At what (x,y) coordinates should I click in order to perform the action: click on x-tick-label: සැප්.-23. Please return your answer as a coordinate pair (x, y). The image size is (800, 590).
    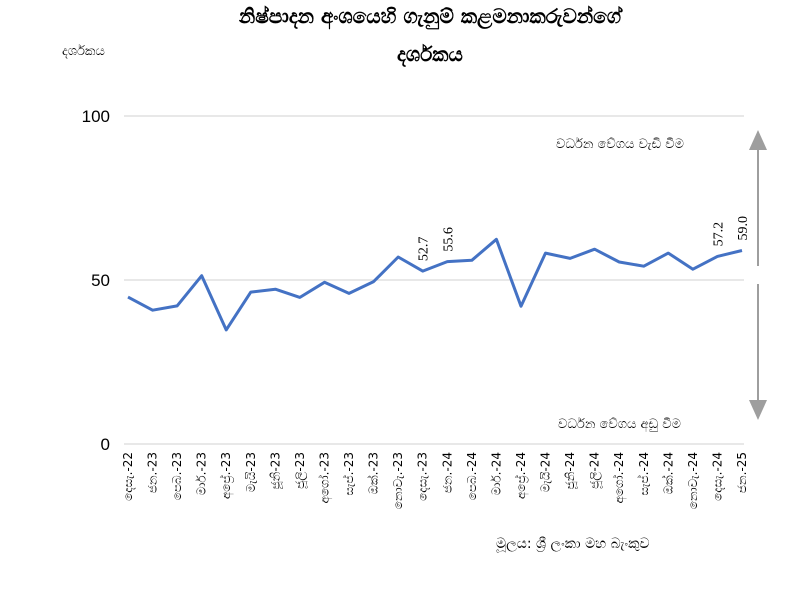
    Looking at the image, I should click on (349, 474).